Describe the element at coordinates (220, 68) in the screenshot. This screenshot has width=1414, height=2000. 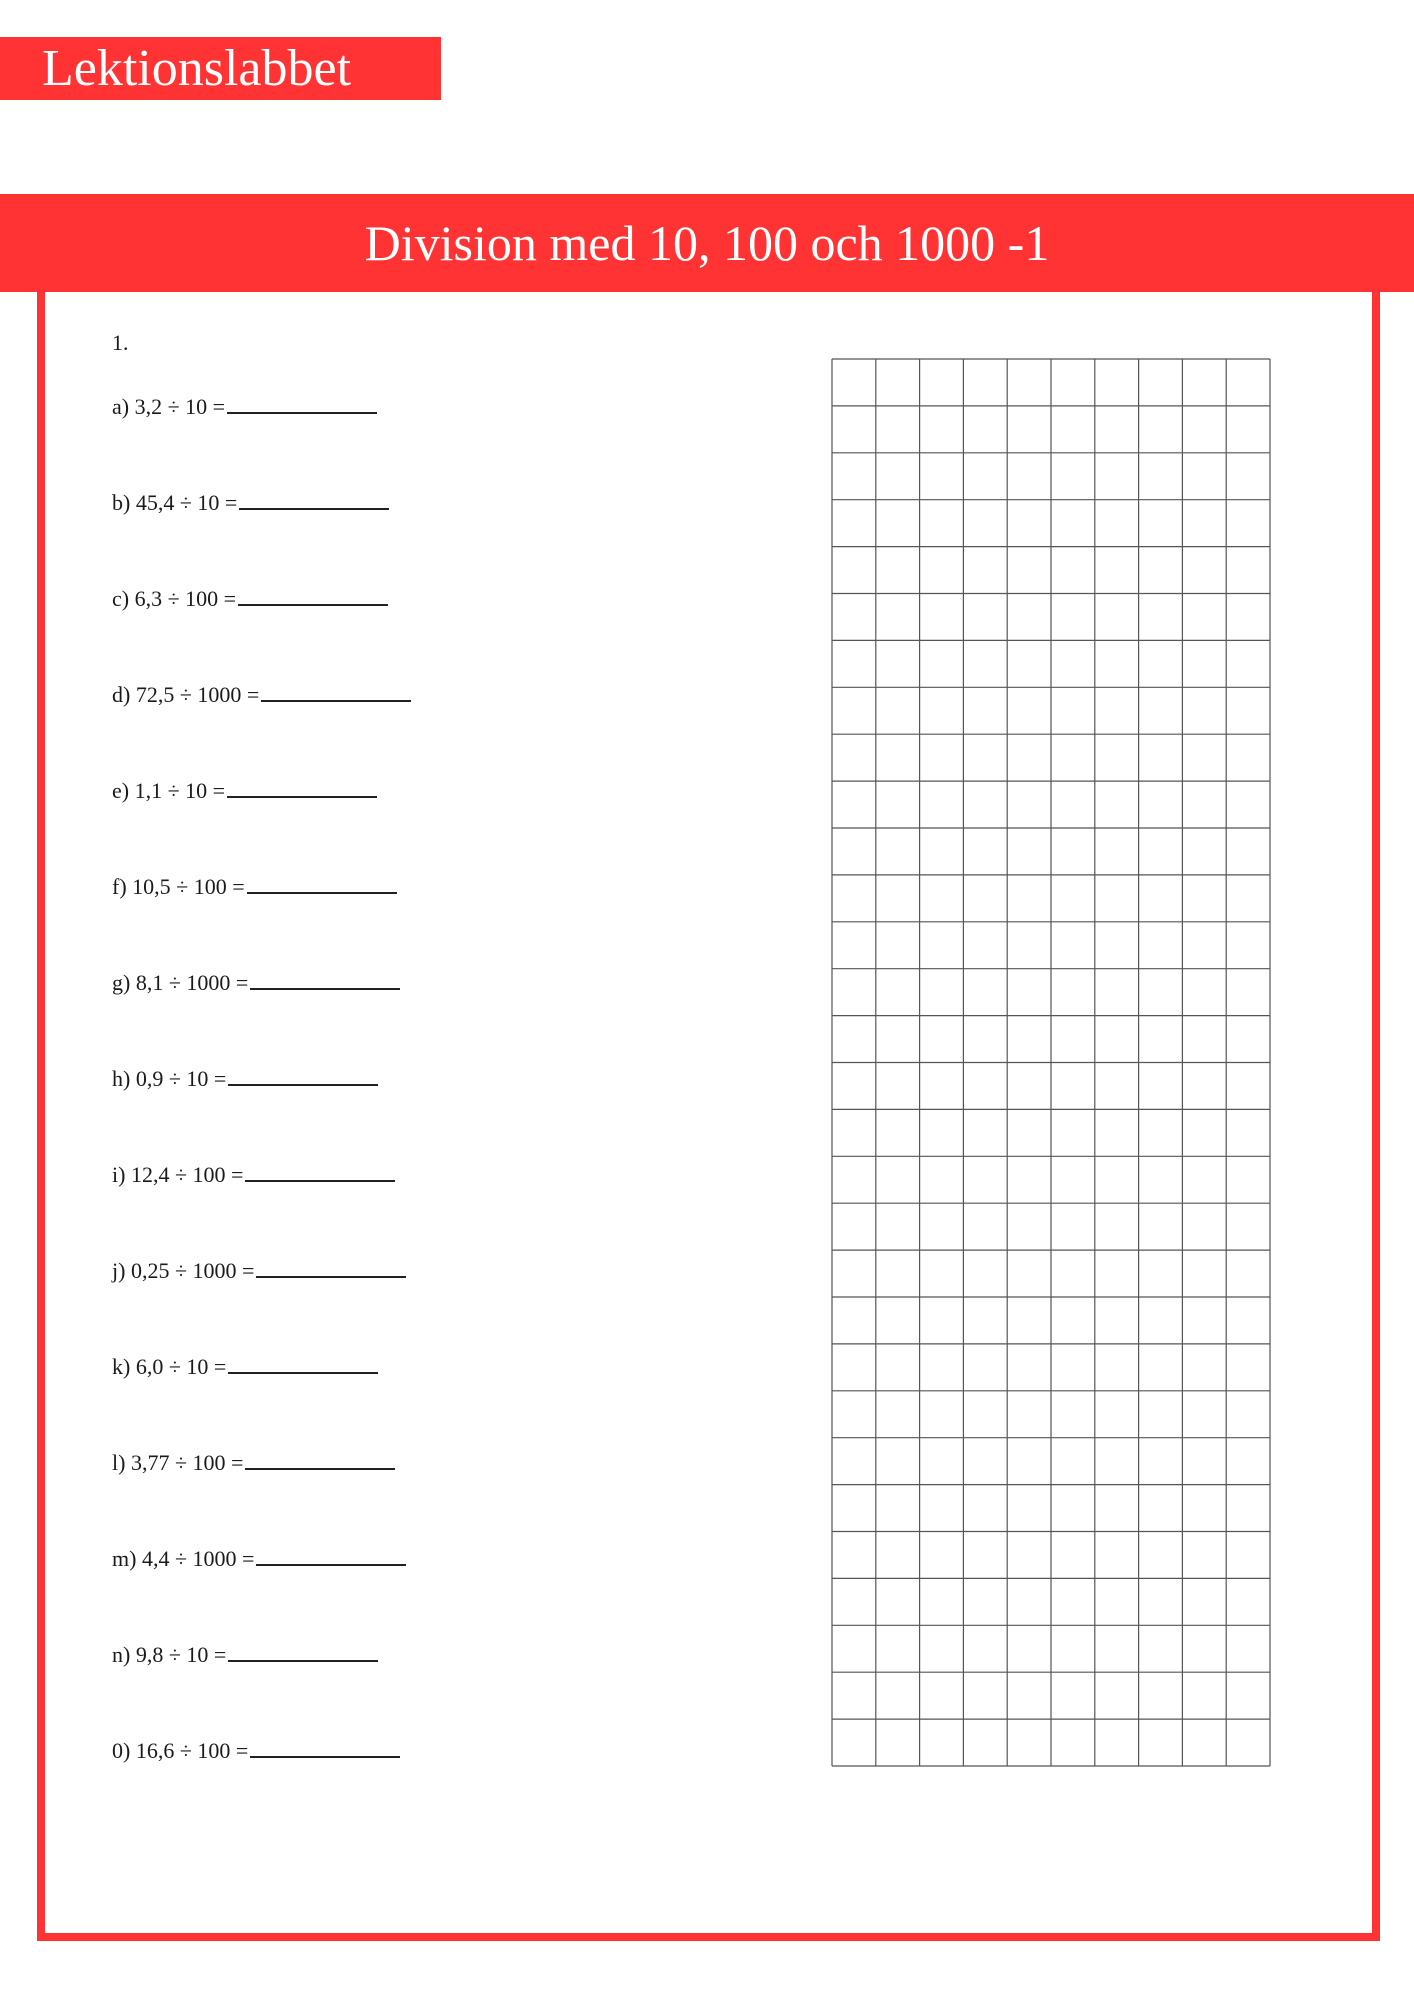
I see `brand-logo: Lektionslabbet` at that location.